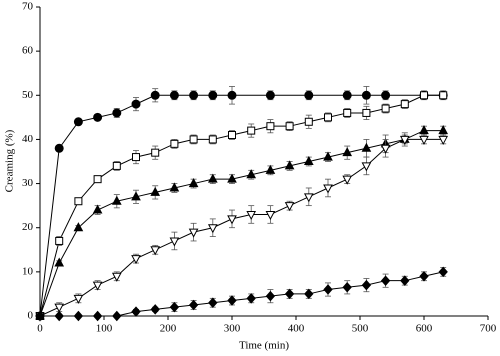  I want to click on x-tick-label: 400, so click(296, 329).